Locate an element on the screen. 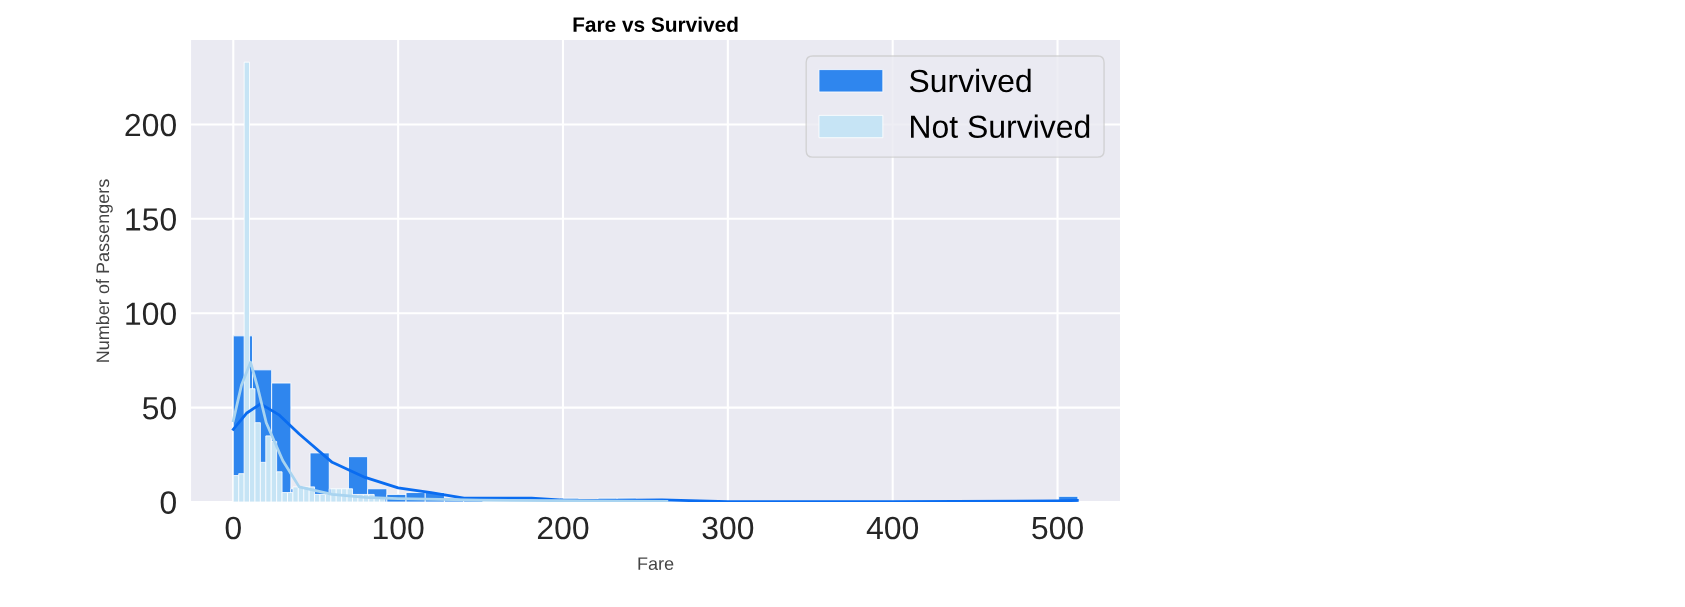 The height and width of the screenshot is (607, 1685). y-tick-label: 100 is located at coordinates (151, 314).